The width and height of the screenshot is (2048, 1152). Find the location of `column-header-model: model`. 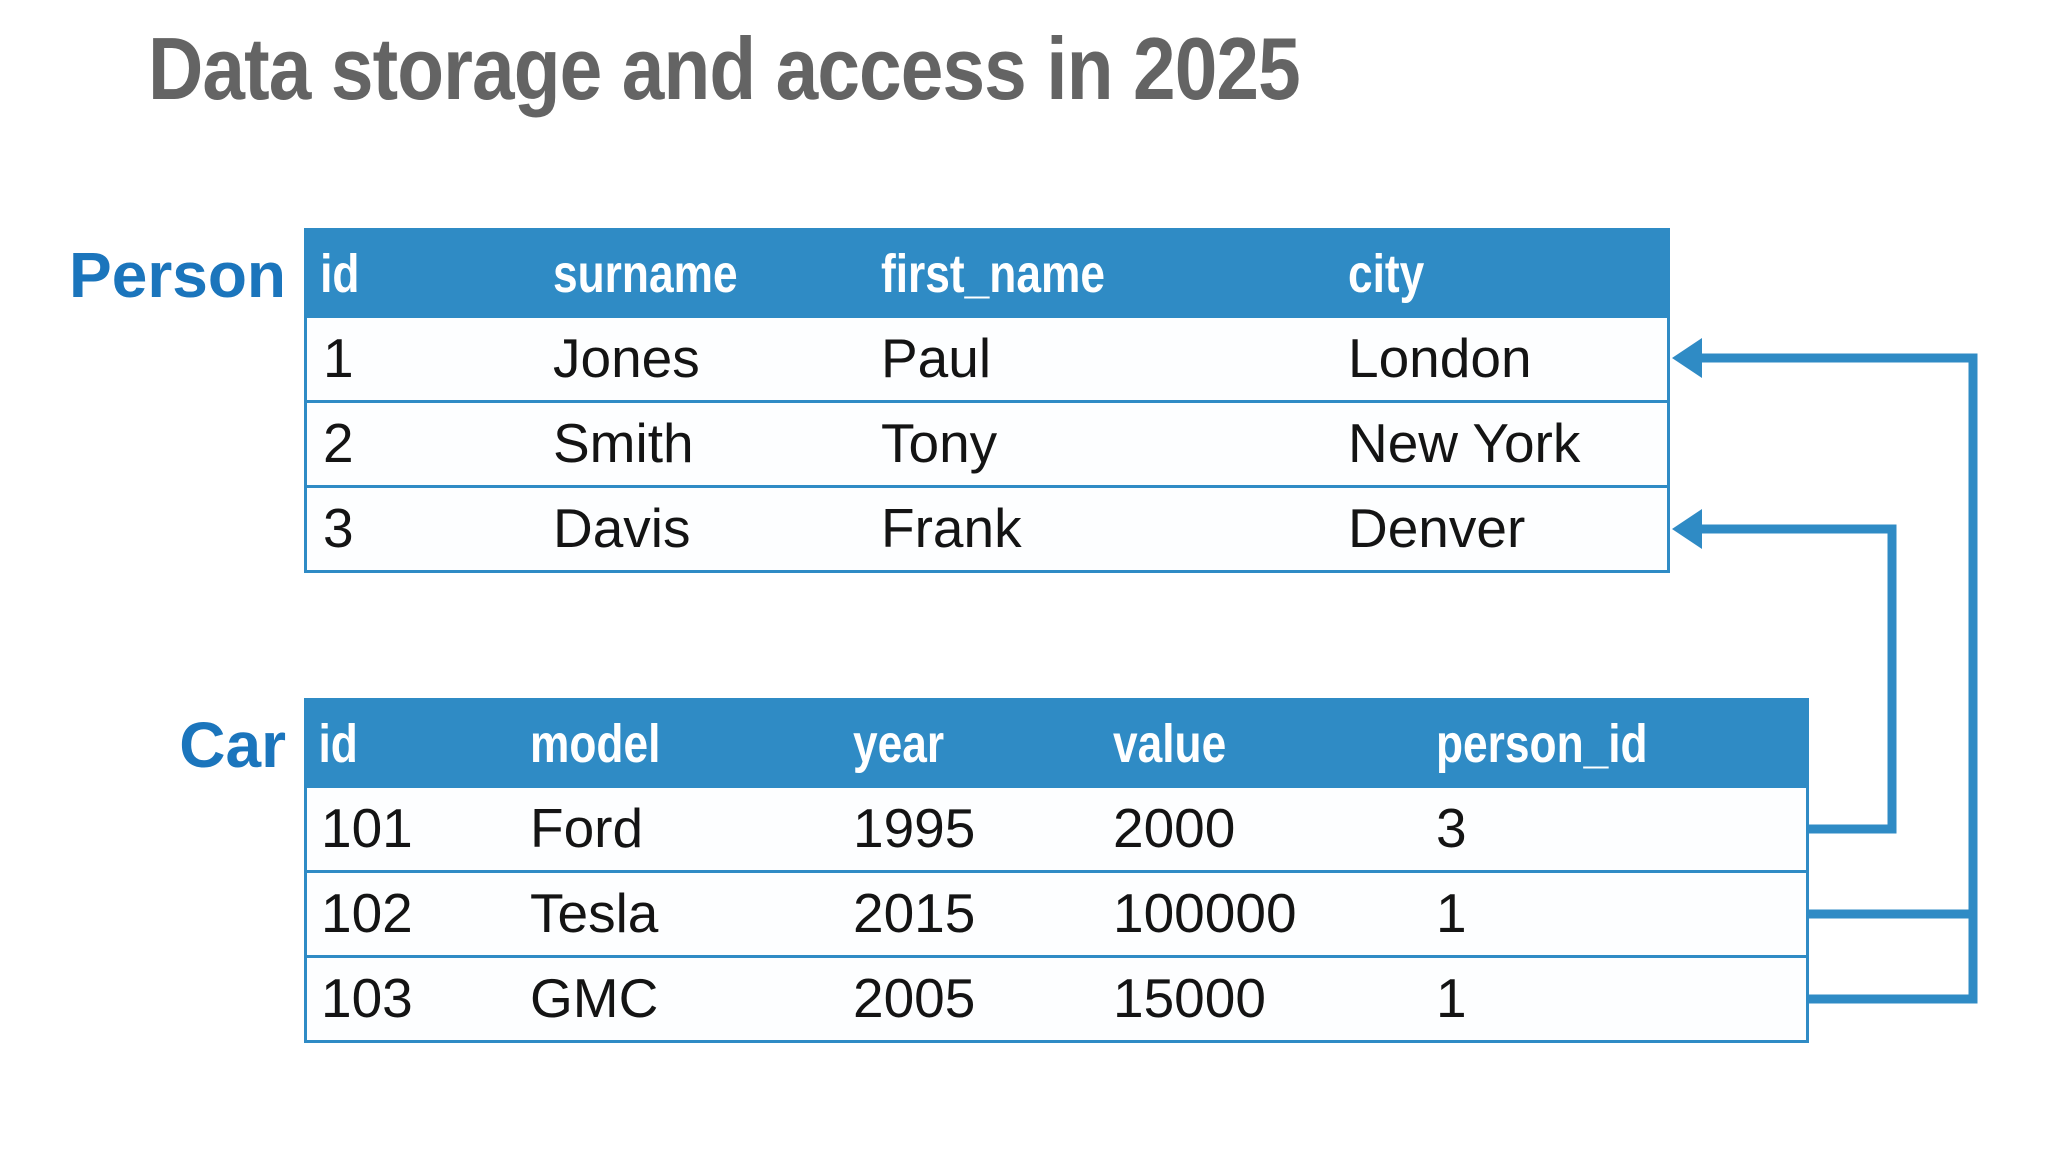

column-header-model: model is located at coordinates (595, 744).